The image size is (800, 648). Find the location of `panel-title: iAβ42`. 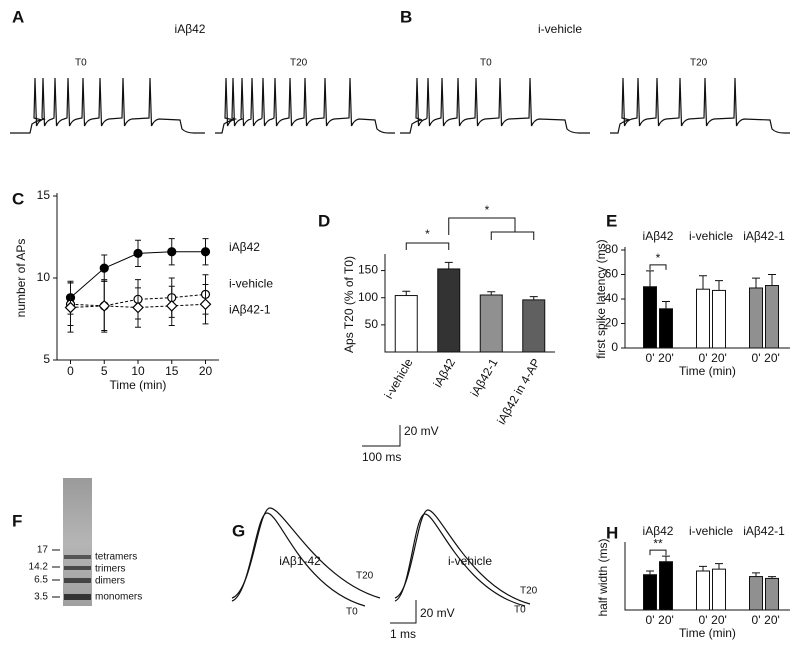

panel-title: iAβ42 is located at coordinates (190, 29).